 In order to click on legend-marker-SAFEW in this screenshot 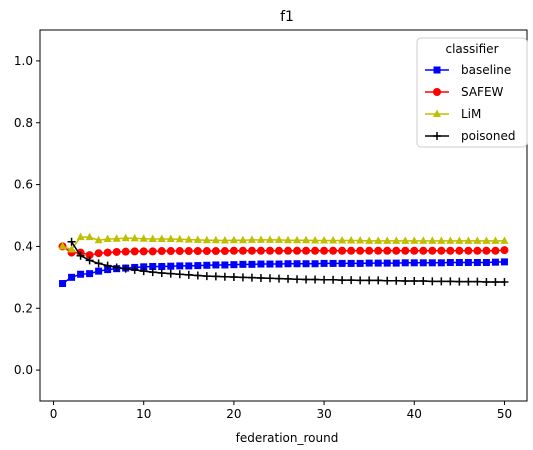, I will do `click(437, 92)`.